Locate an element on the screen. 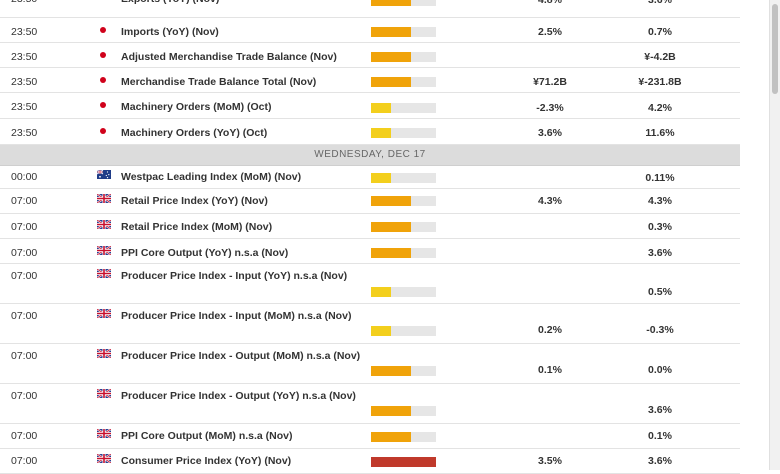  forecast-value: 0.0% is located at coordinates (660, 370).